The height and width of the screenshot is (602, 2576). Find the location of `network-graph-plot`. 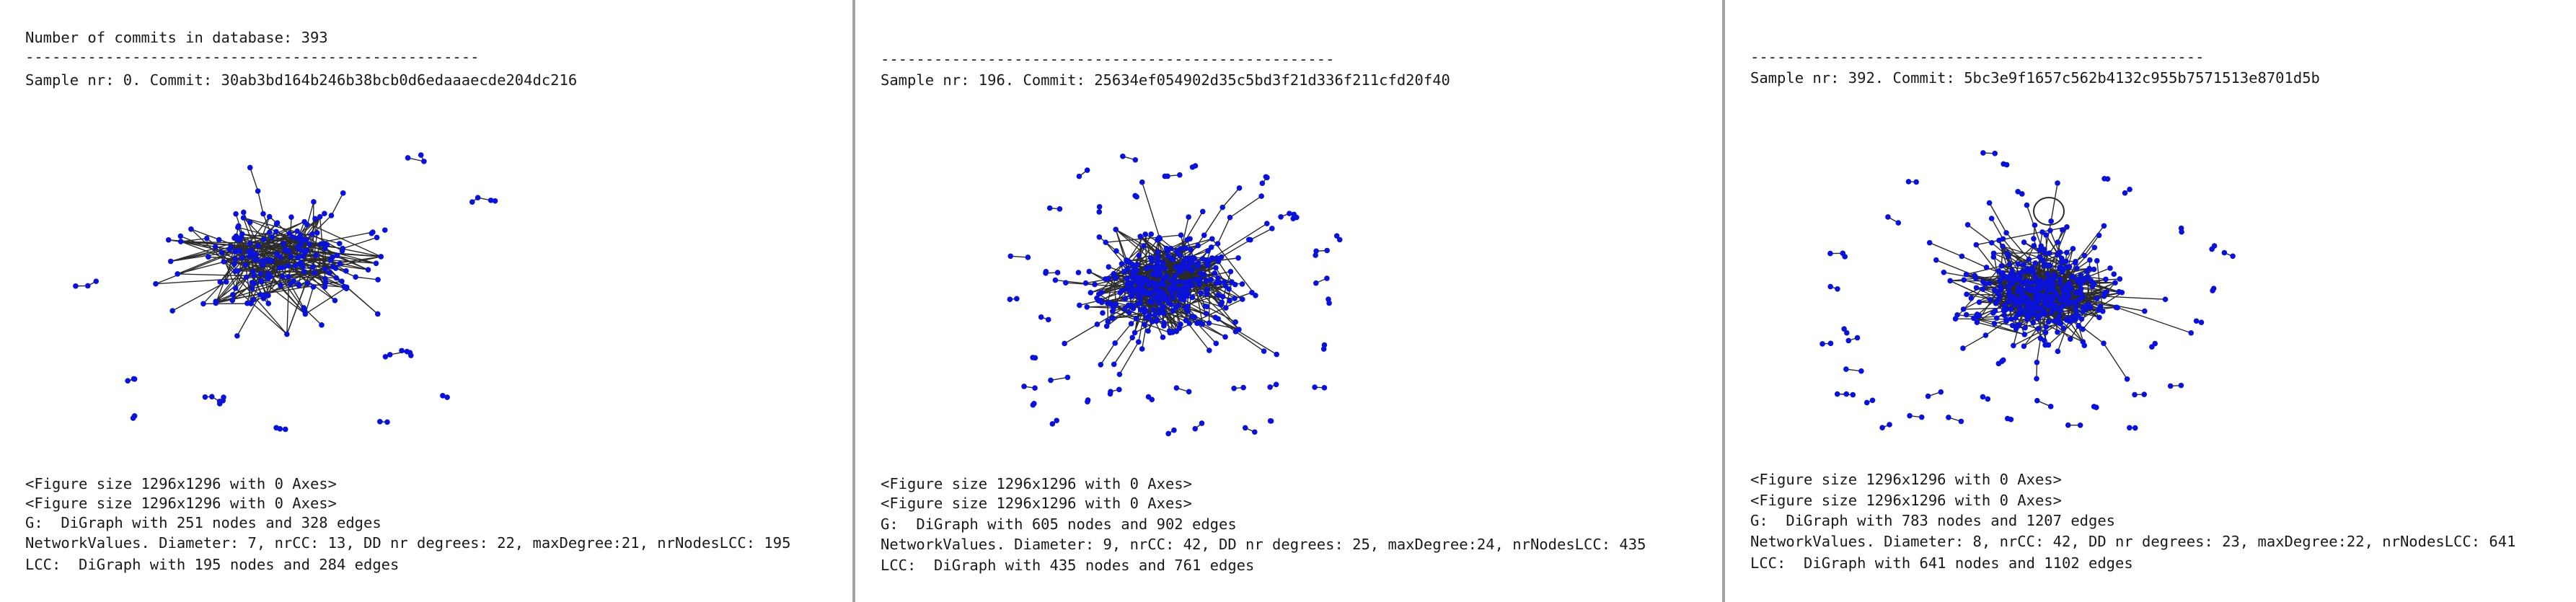

network-graph-plot is located at coordinates (1175, 295).